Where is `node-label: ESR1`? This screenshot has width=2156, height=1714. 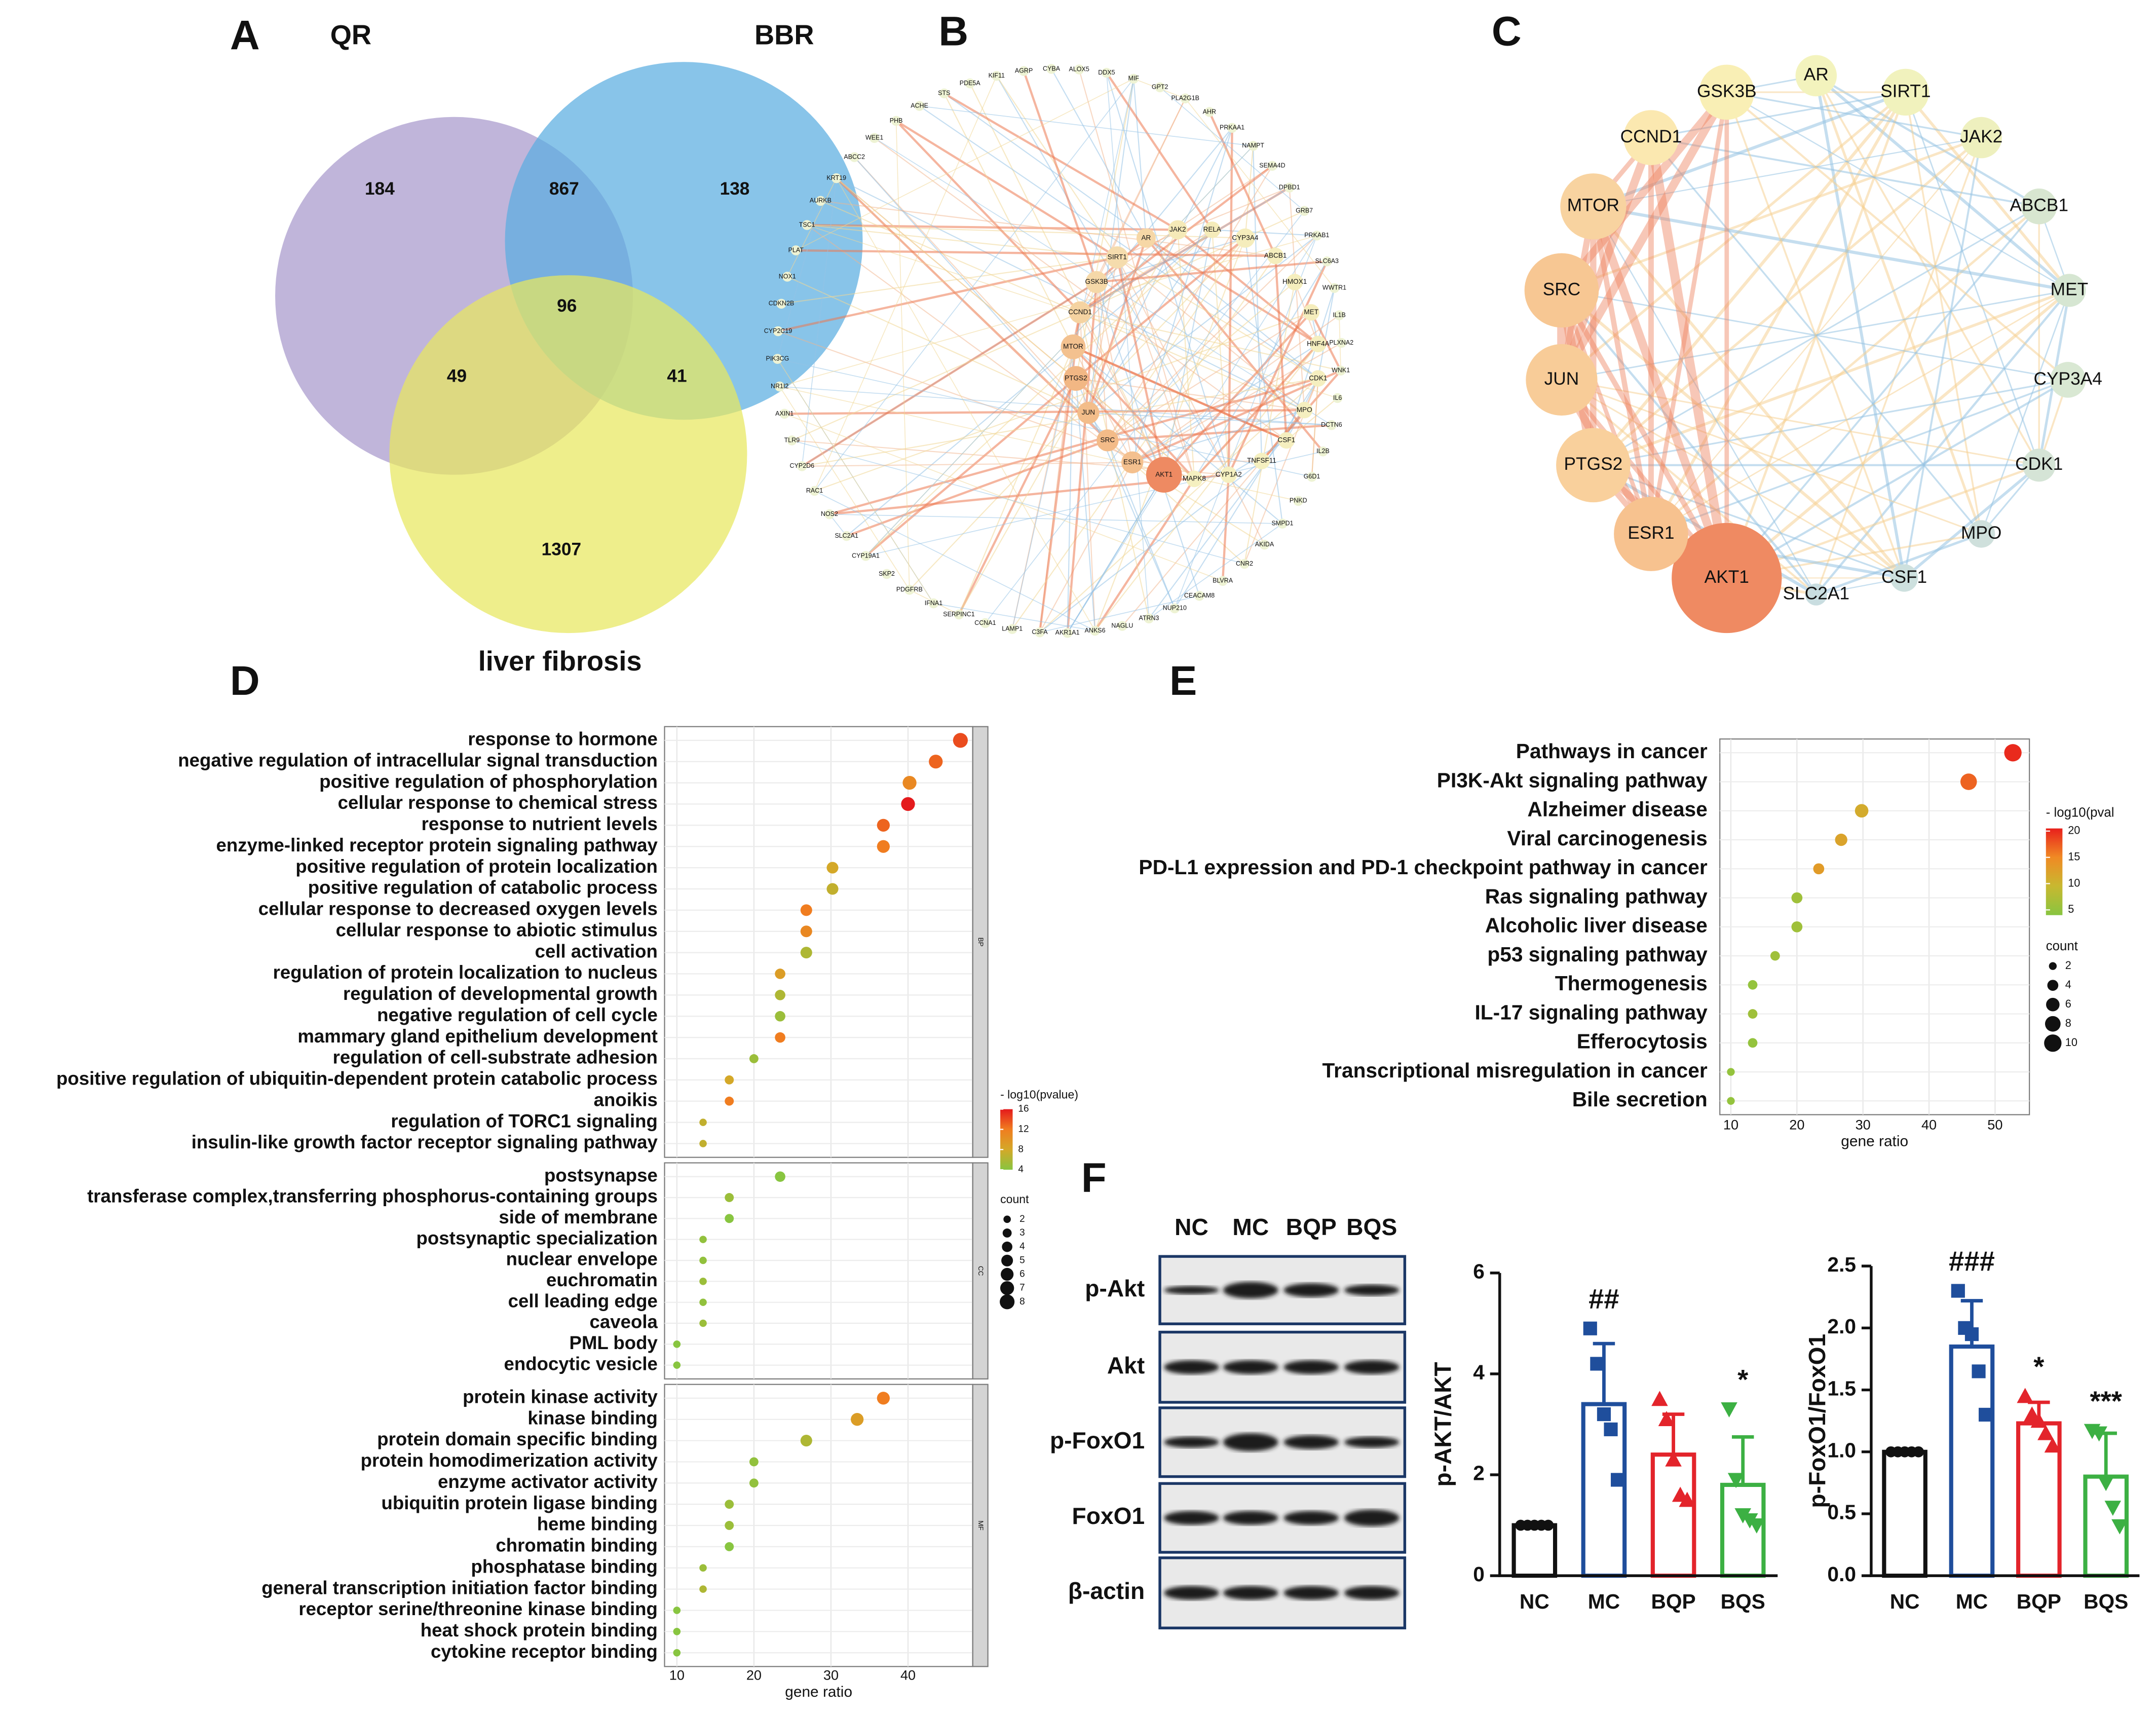 node-label: ESR1 is located at coordinates (1651, 533).